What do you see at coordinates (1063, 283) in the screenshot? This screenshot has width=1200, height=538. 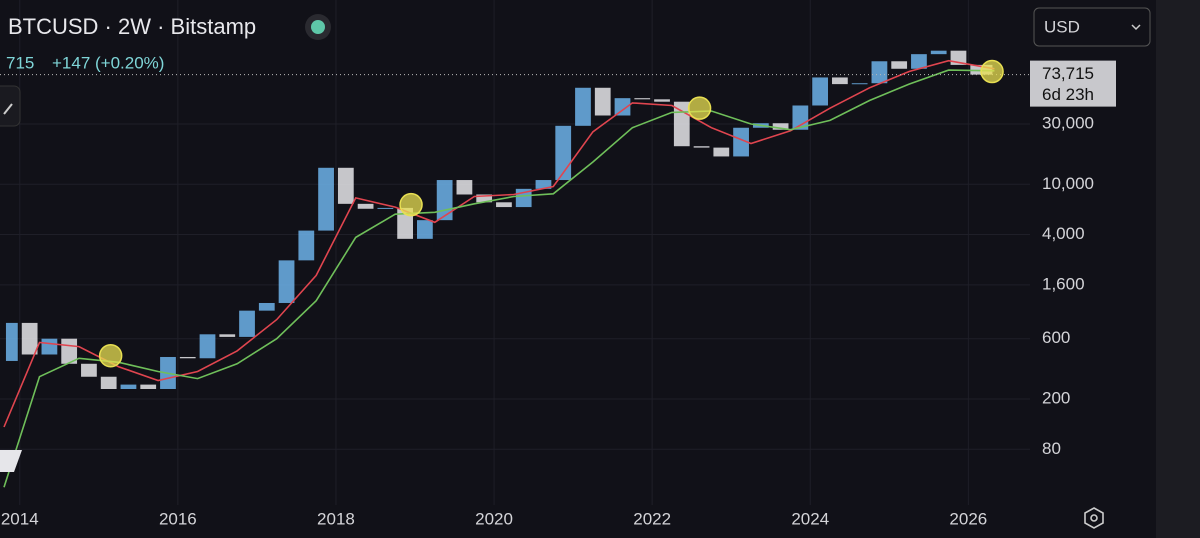 I see `y-tick-label: 1,600` at bounding box center [1063, 283].